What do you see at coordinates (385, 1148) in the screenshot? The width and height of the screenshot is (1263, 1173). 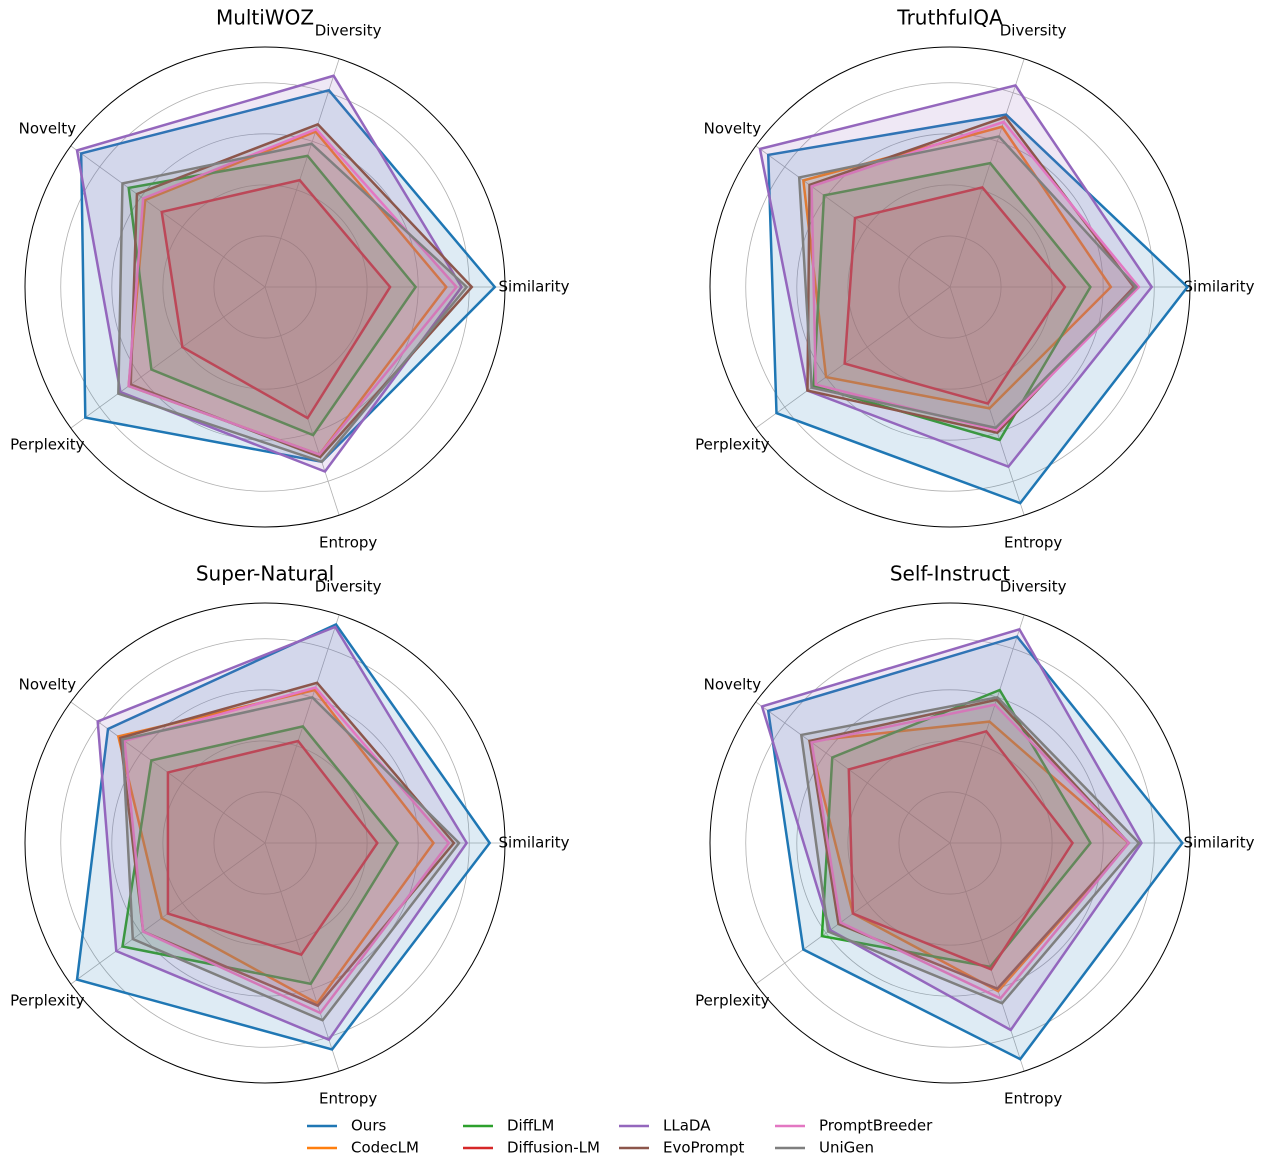 I see `legend-label: CodecLM` at bounding box center [385, 1148].